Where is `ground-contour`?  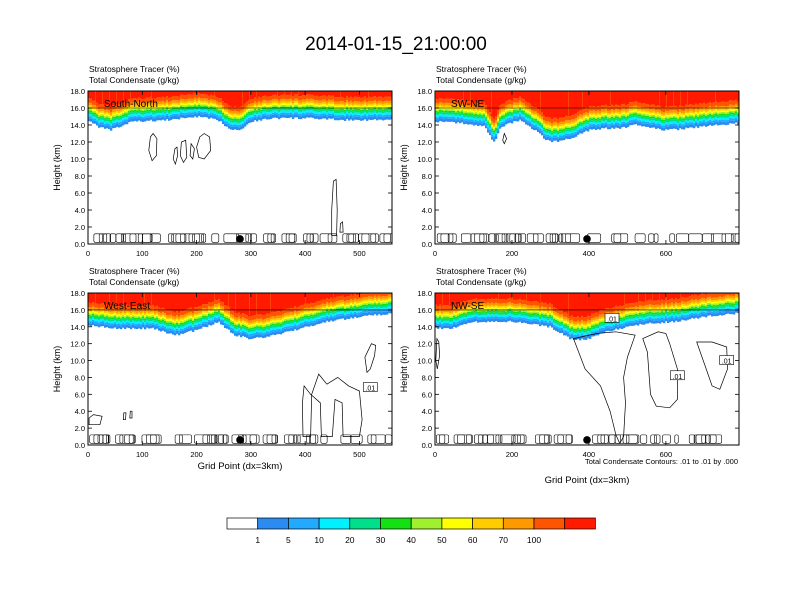
ground-contour is located at coordinates (452, 238).